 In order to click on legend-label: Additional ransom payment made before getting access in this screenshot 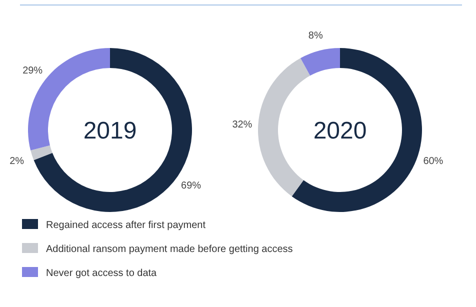, I will do `click(169, 249)`.